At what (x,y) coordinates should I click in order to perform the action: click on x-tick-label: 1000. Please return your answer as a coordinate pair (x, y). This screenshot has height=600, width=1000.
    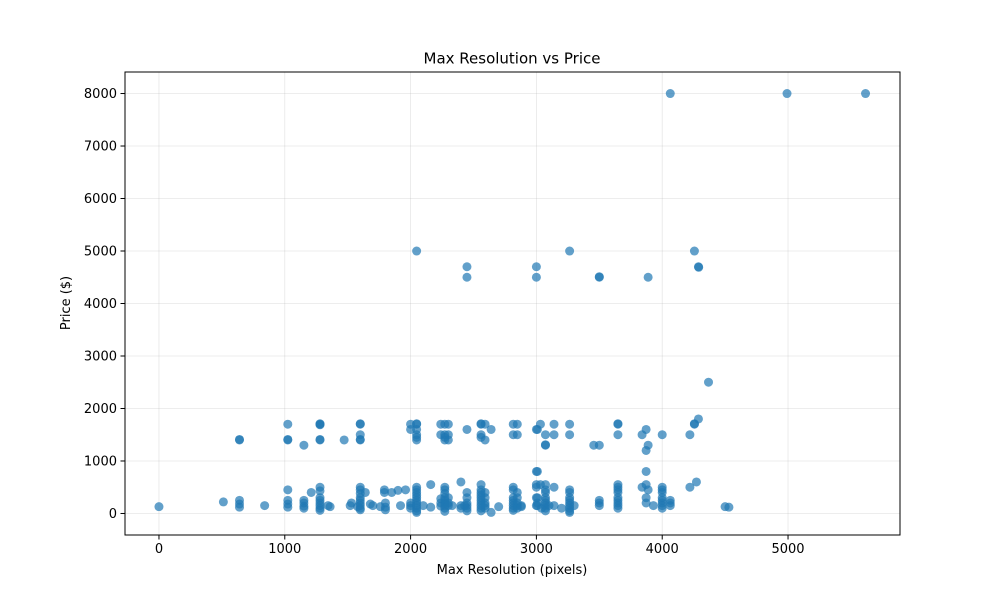
    Looking at the image, I should click on (284, 549).